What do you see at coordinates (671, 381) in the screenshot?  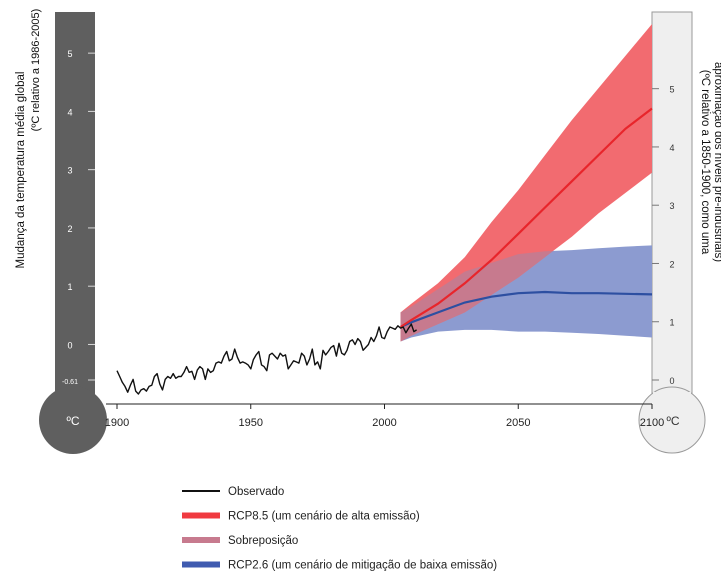 I see `right-tick-label: 0` at bounding box center [671, 381].